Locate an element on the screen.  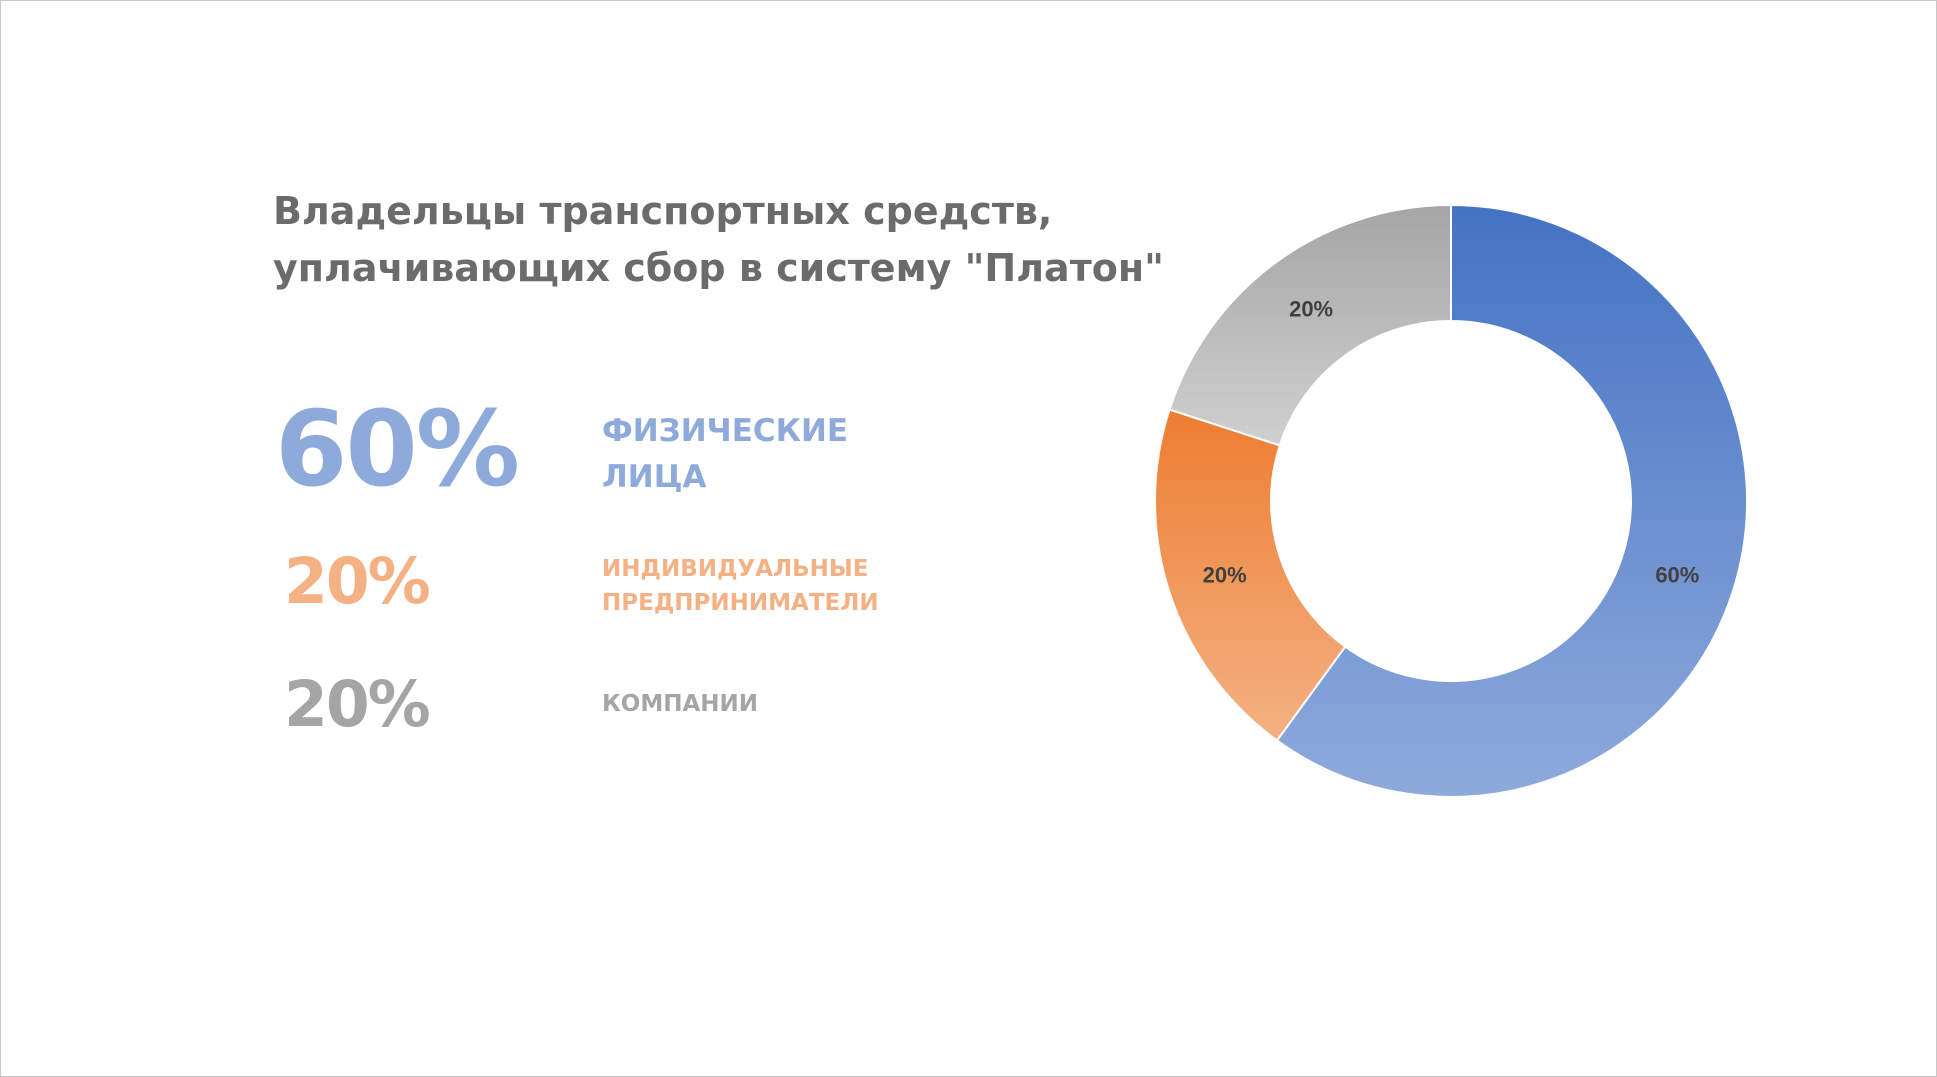
slice-individuals is located at coordinates (1511, 500).